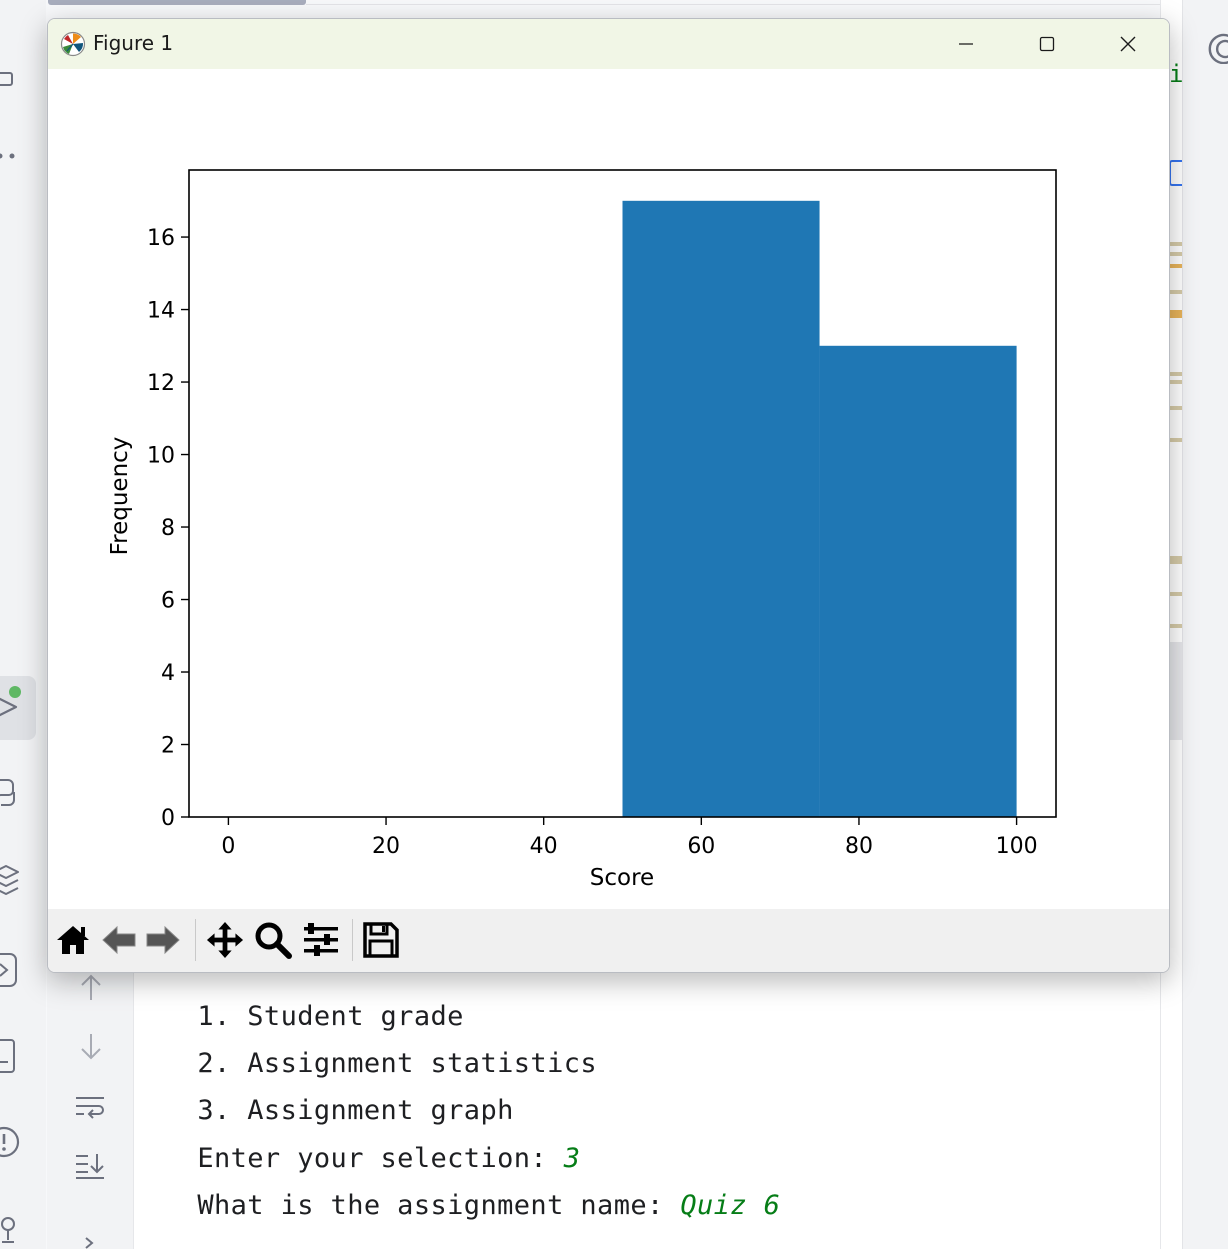  I want to click on close-button, so click(1128, 44).